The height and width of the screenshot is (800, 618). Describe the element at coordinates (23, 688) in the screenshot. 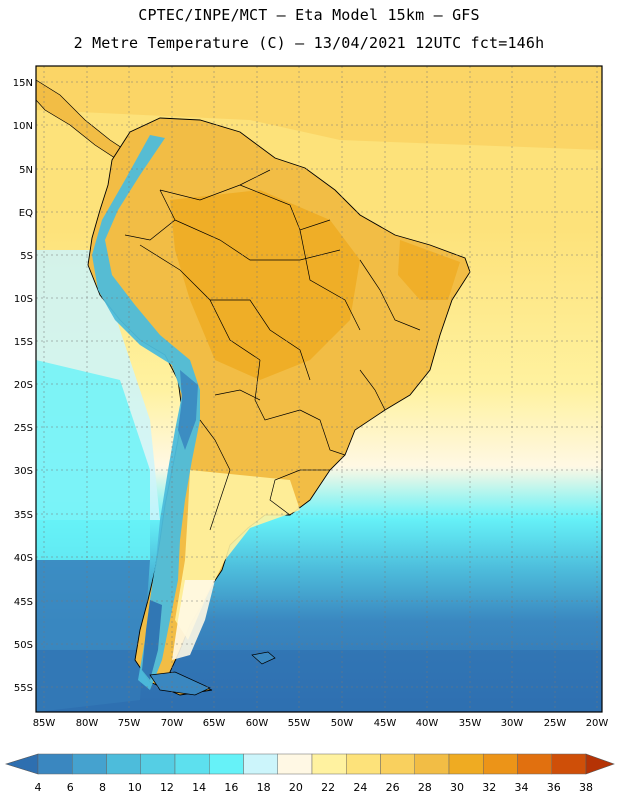

I see `lat-label: 55S` at that location.